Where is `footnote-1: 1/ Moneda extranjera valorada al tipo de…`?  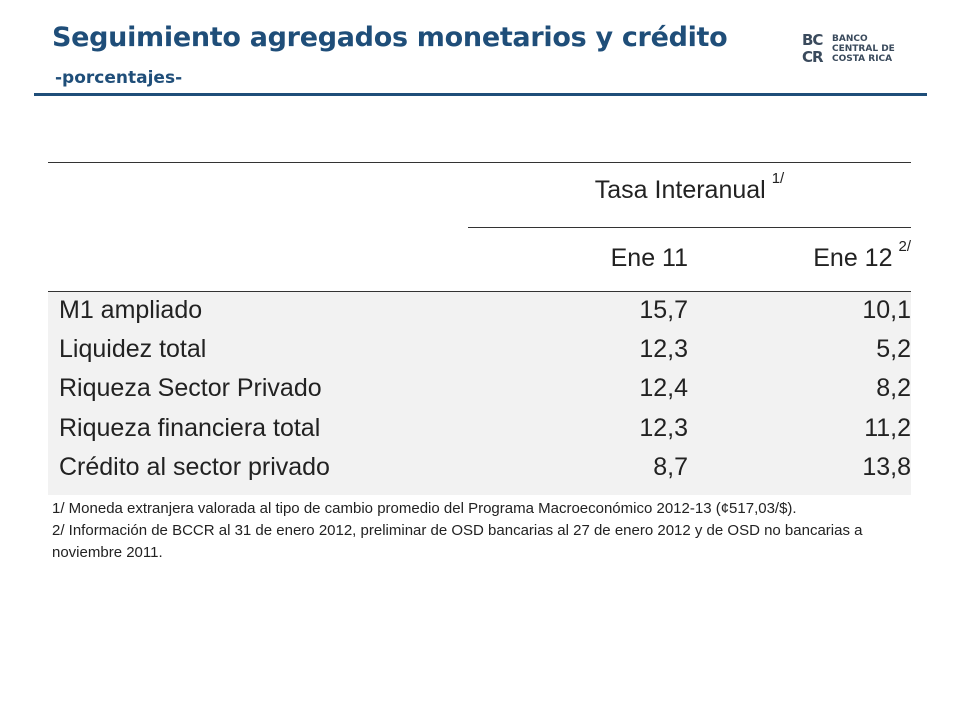
footnote-1: 1/ Moneda extranjera valorada al tipo de… is located at coordinates (424, 508).